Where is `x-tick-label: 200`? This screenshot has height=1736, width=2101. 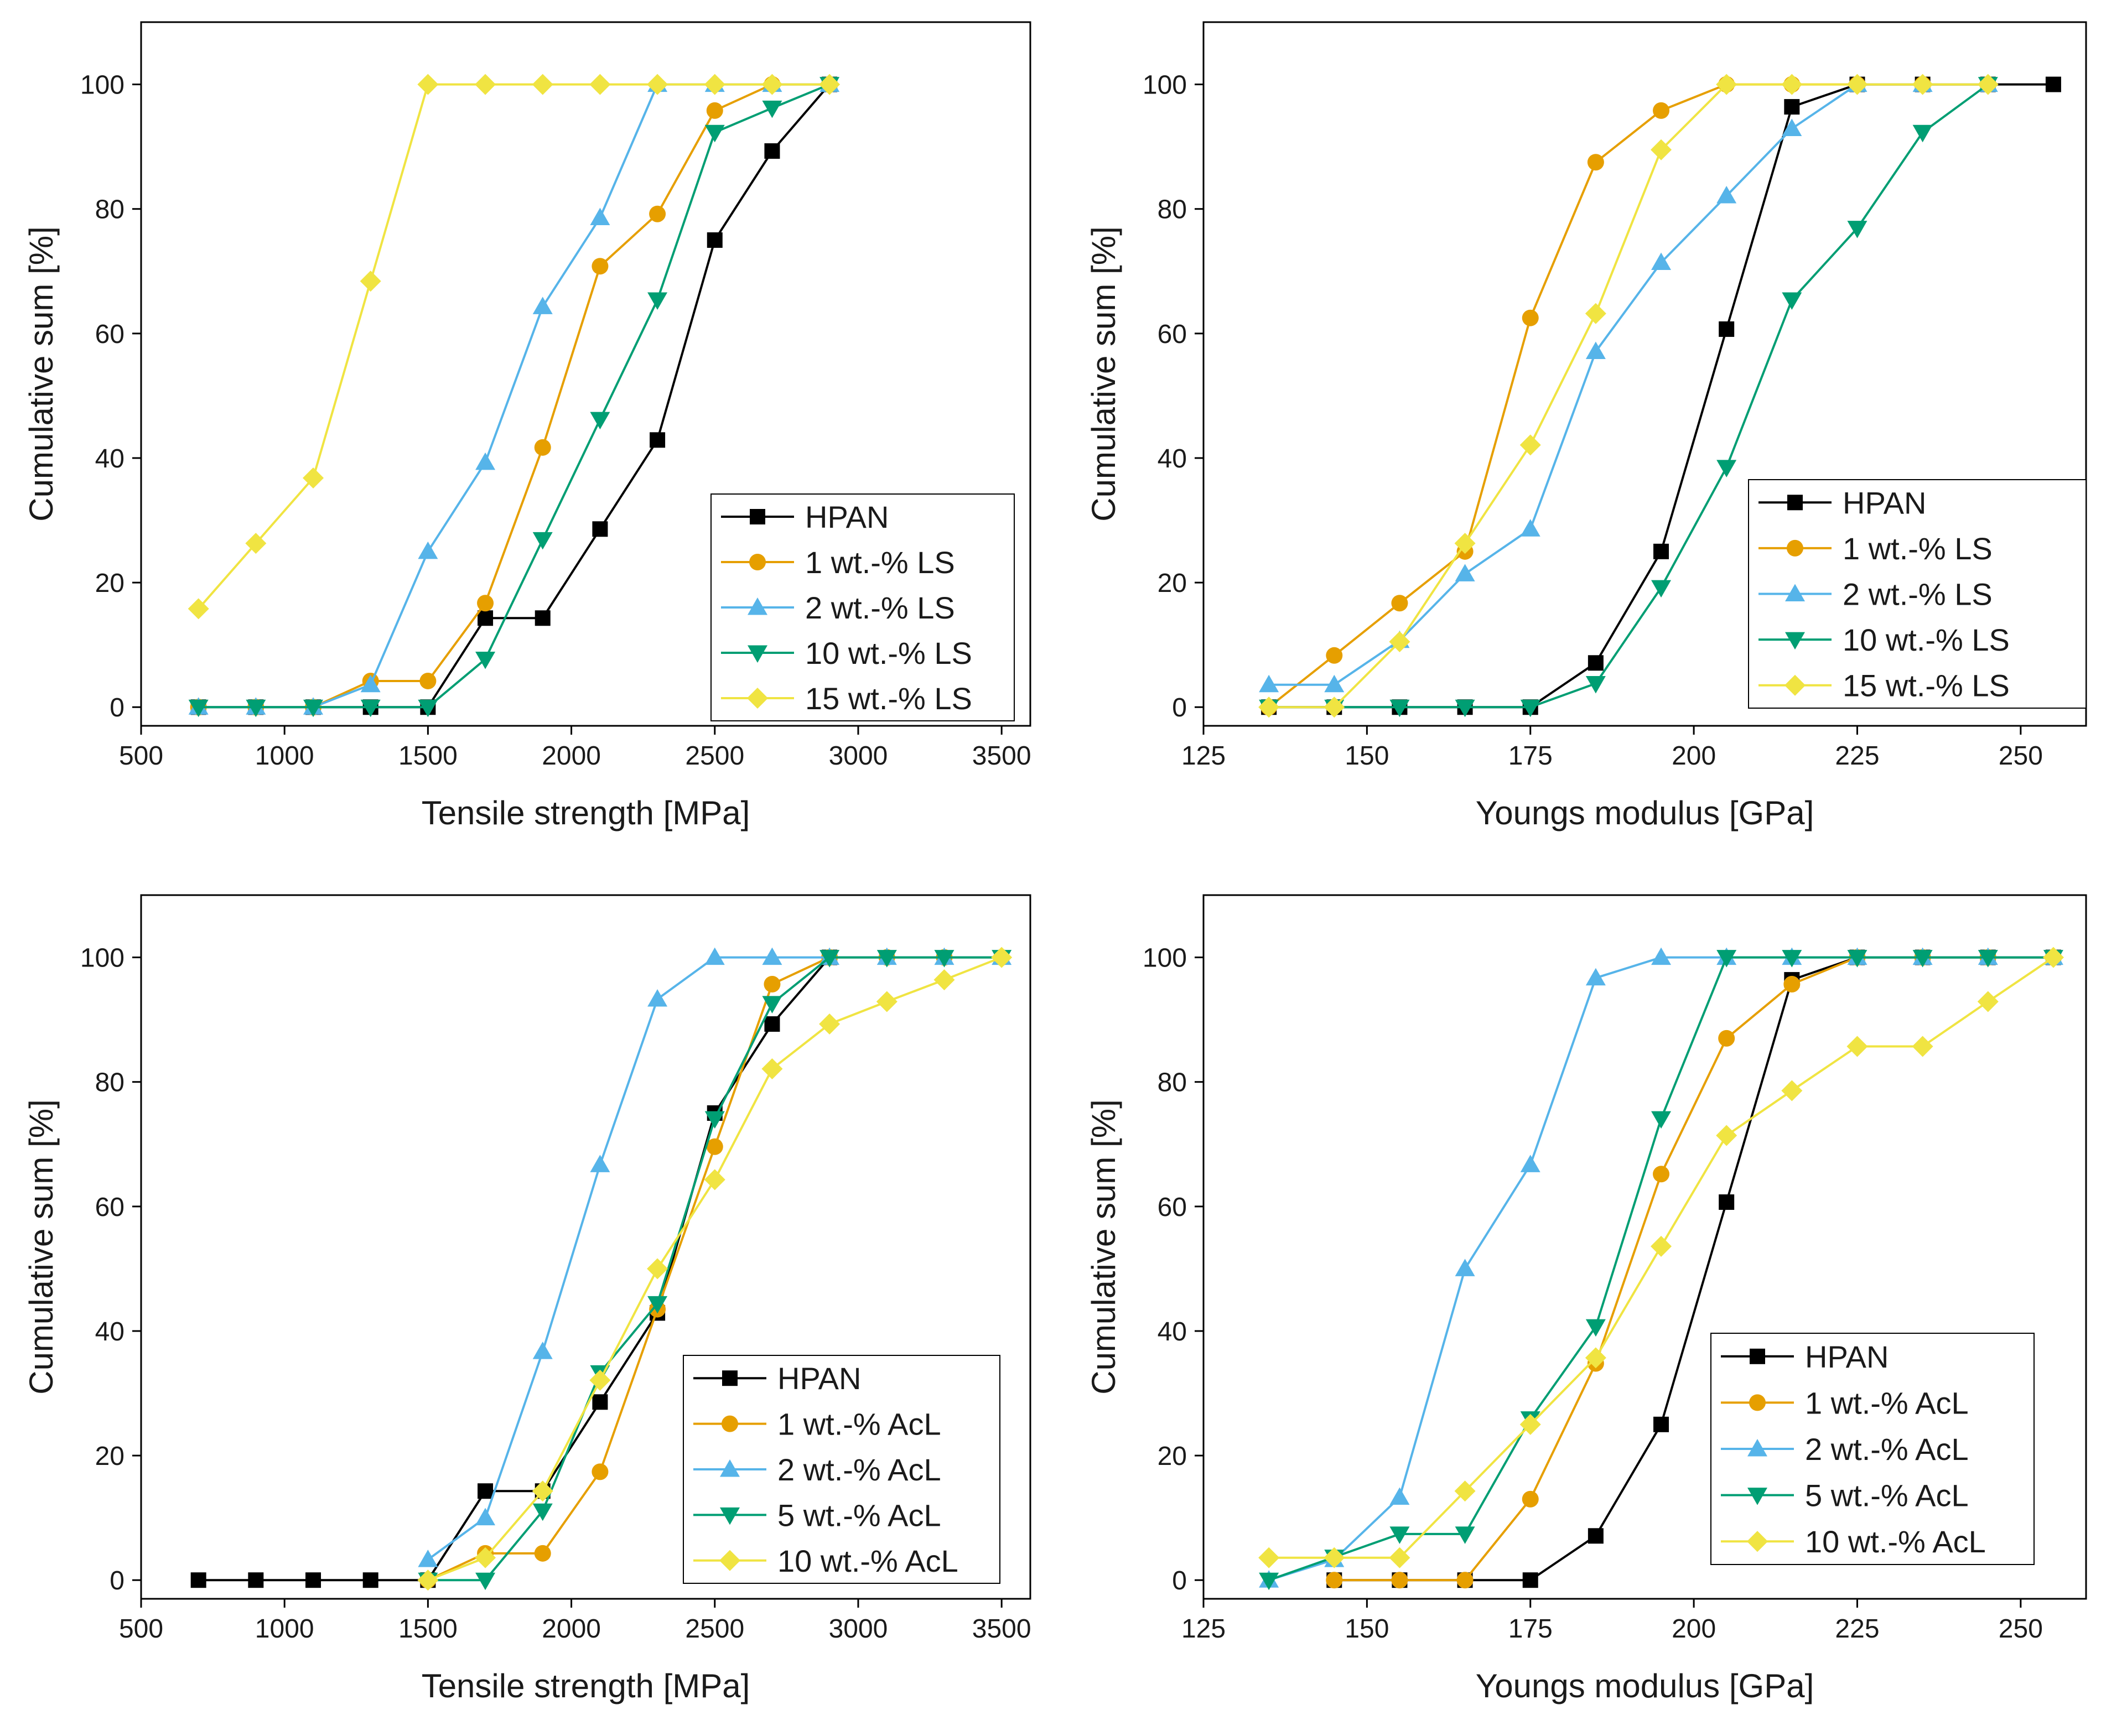
x-tick-label: 200 is located at coordinates (1694, 756).